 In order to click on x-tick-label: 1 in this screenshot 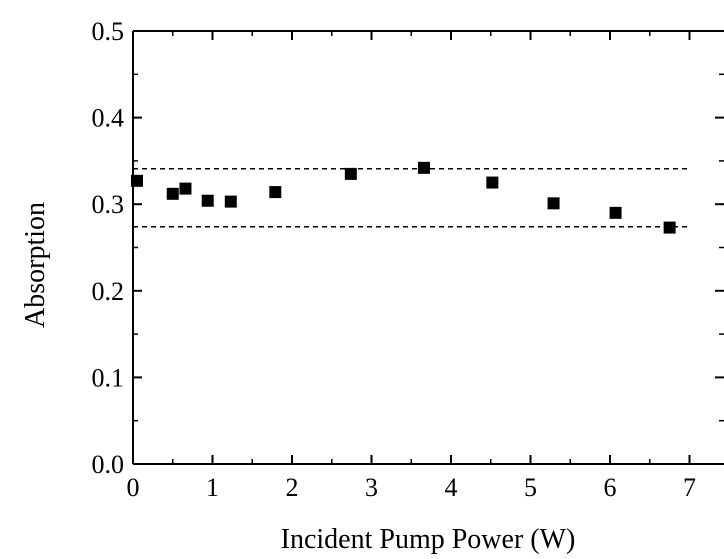, I will do `click(212, 487)`.